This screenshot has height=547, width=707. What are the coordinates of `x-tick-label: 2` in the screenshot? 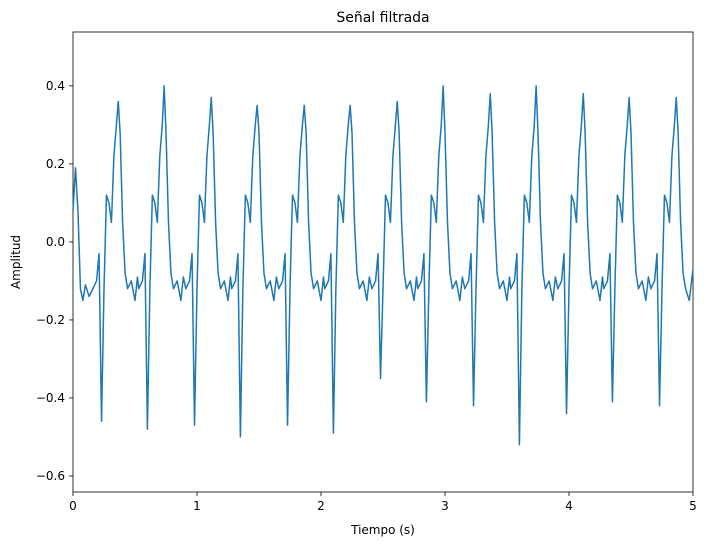 It's located at (321, 506).